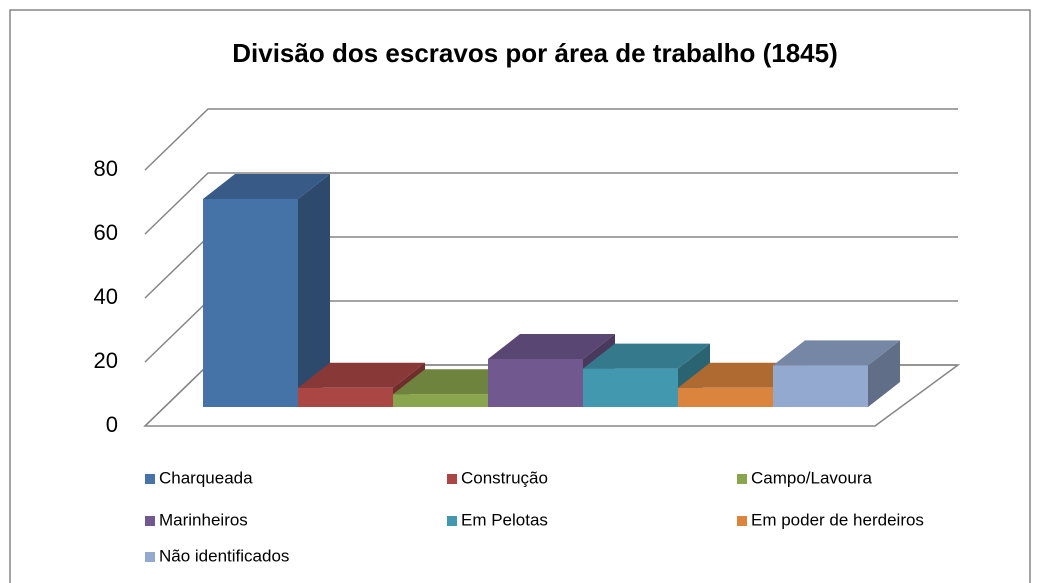  I want to click on y-tick-label: 80, so click(106, 168).